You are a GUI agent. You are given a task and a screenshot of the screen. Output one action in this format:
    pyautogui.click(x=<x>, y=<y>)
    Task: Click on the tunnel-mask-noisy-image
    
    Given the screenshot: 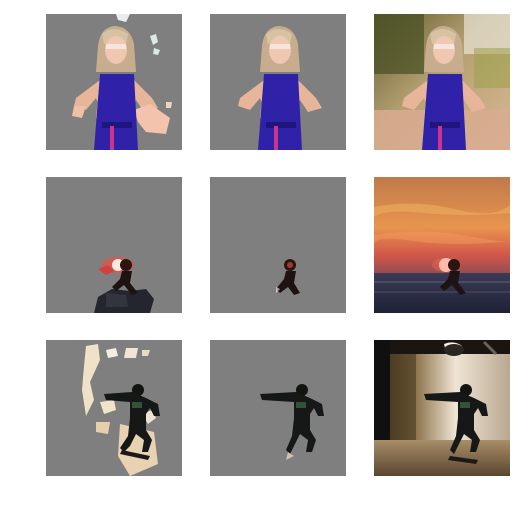 What is the action you would take?
    pyautogui.click(x=114, y=408)
    